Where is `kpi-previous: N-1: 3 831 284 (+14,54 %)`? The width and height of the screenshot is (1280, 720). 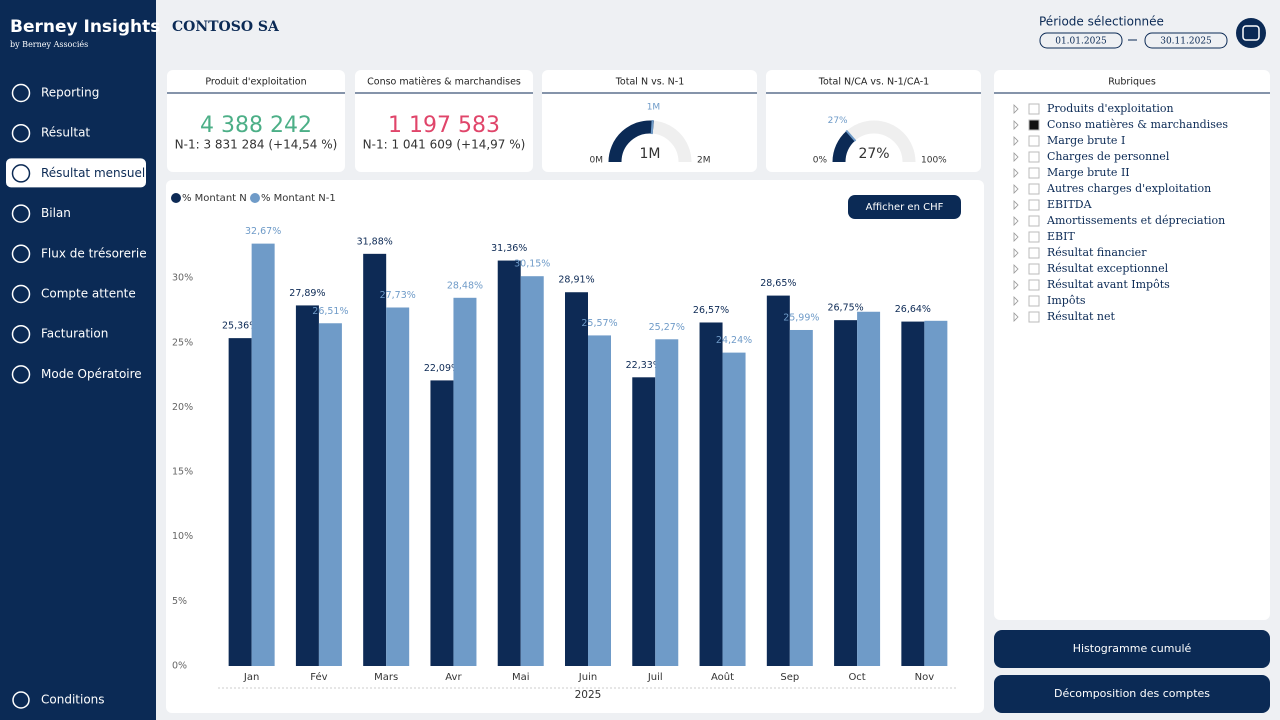
kpi-previous: N-1: 3 831 284 (+14,54 %) is located at coordinates (256, 145).